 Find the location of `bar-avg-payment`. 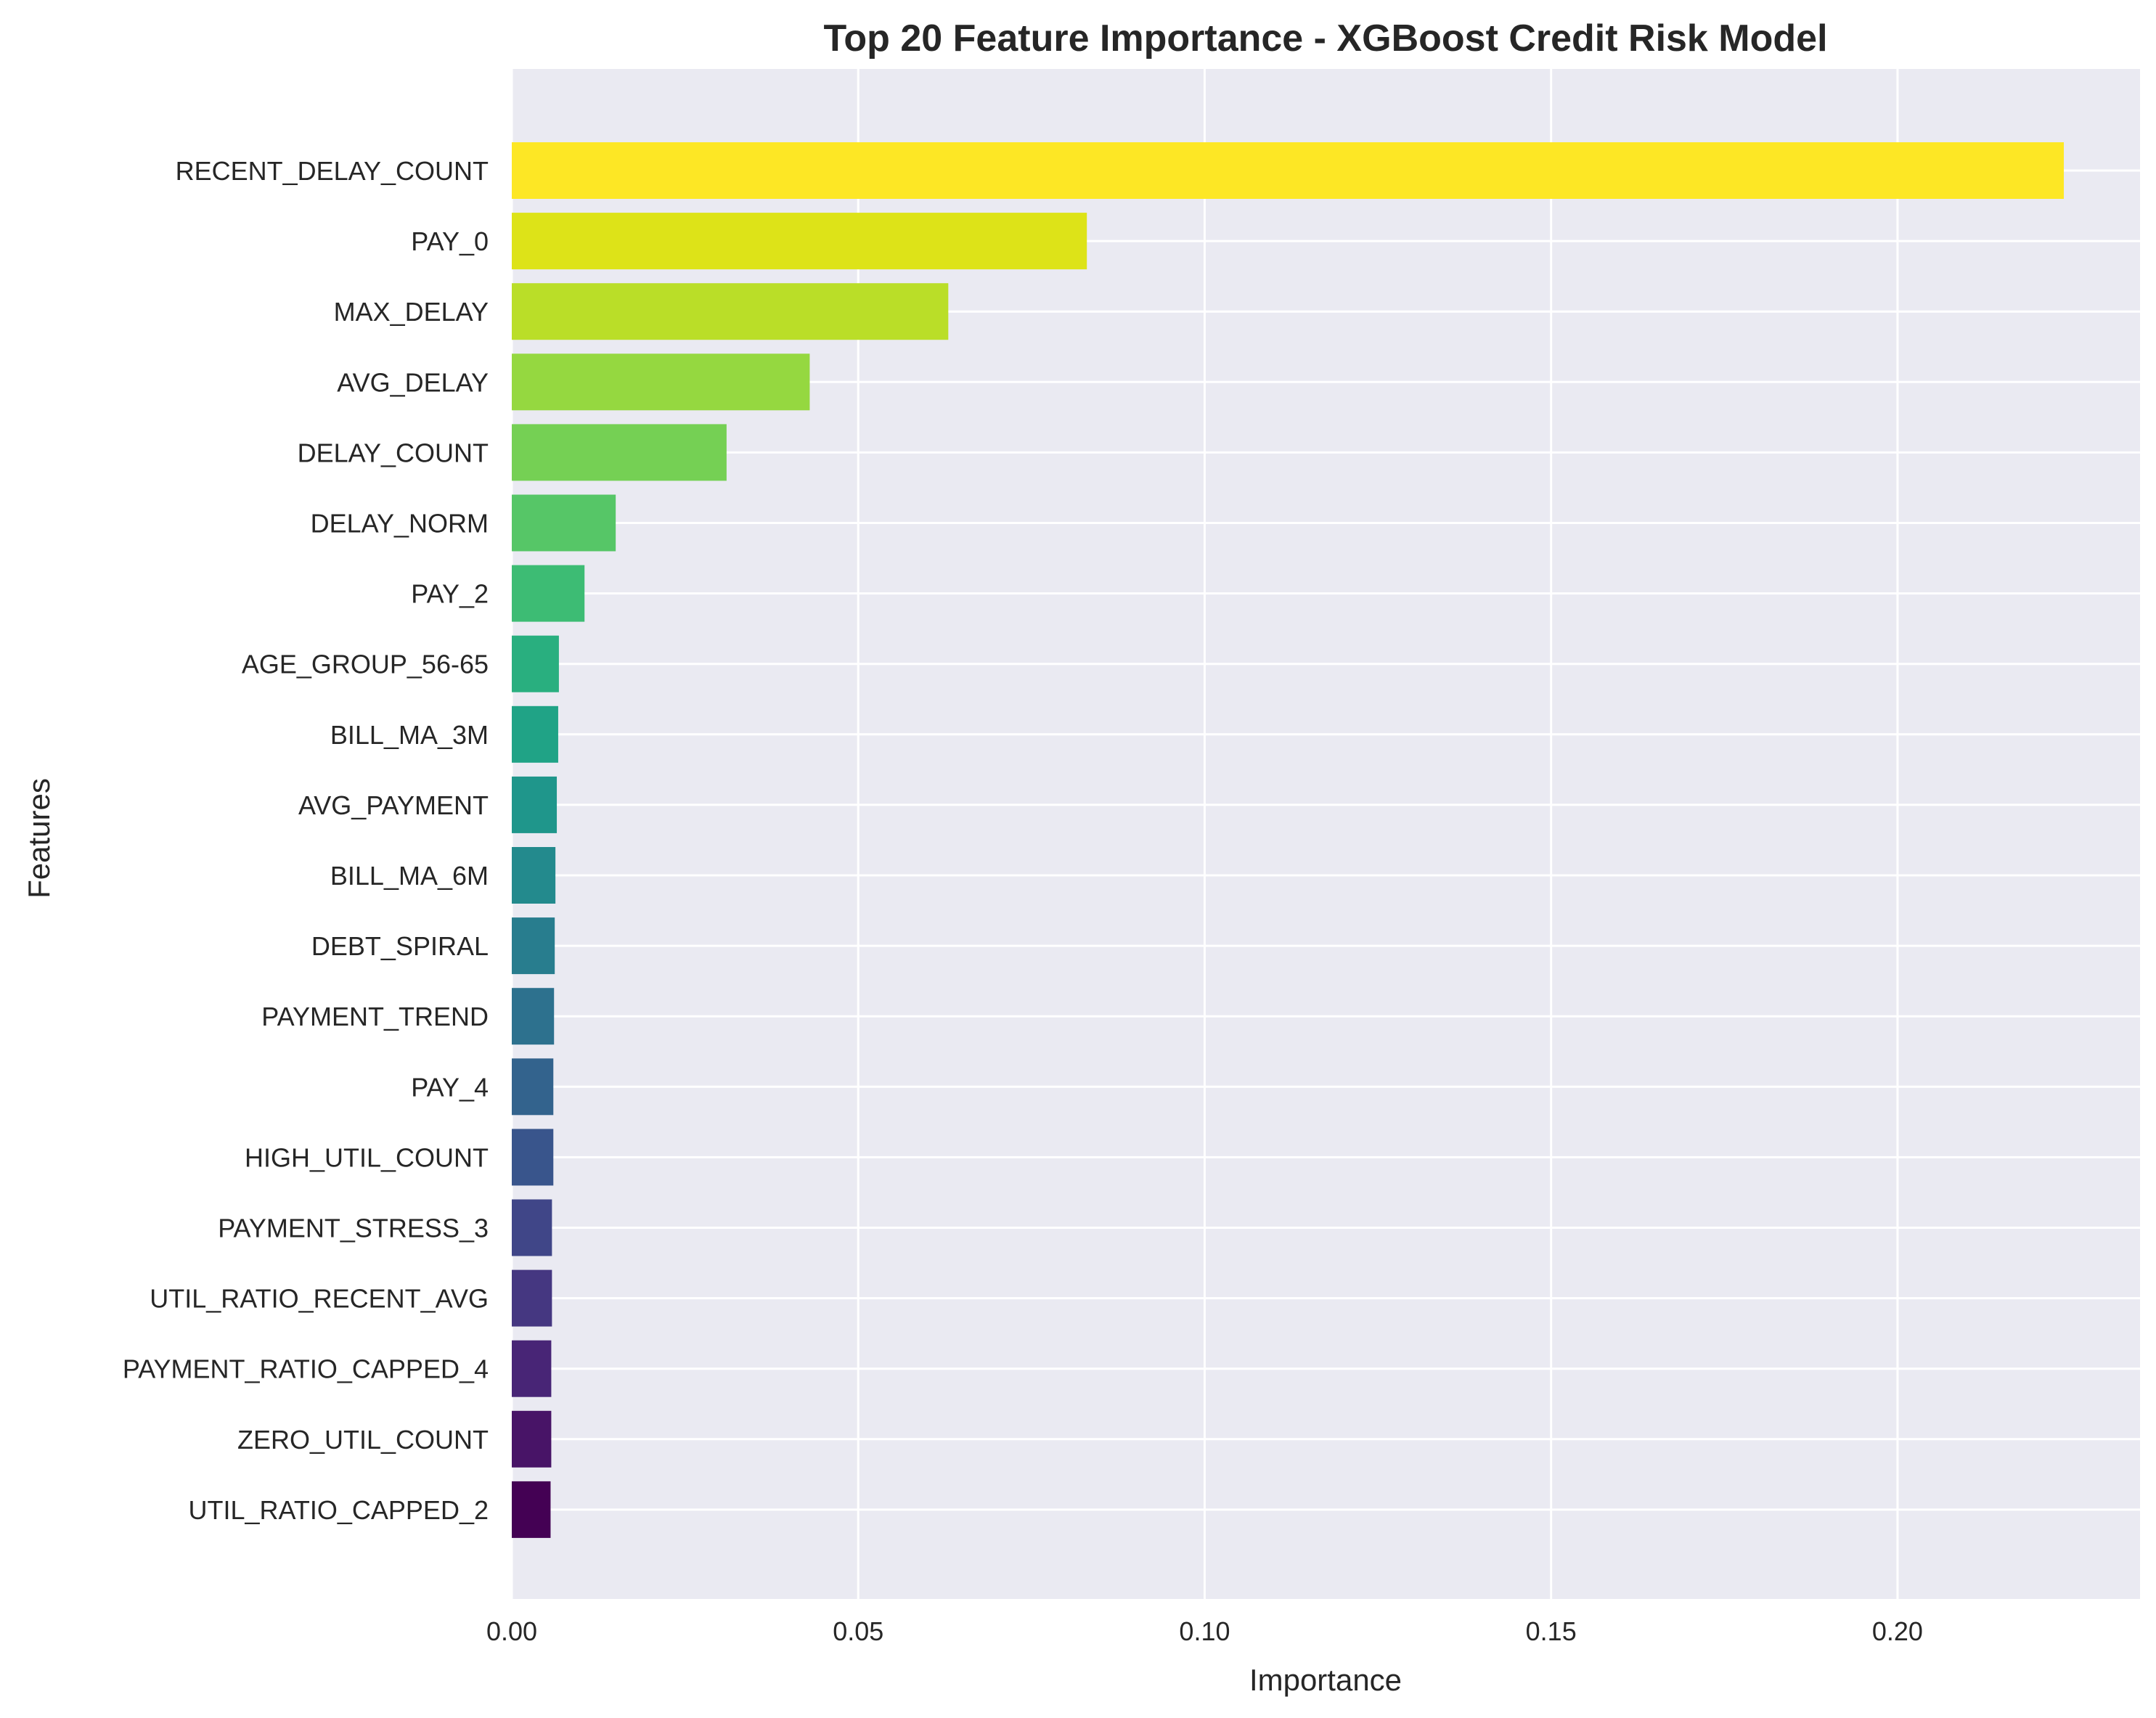

bar-avg-payment is located at coordinates (535, 805).